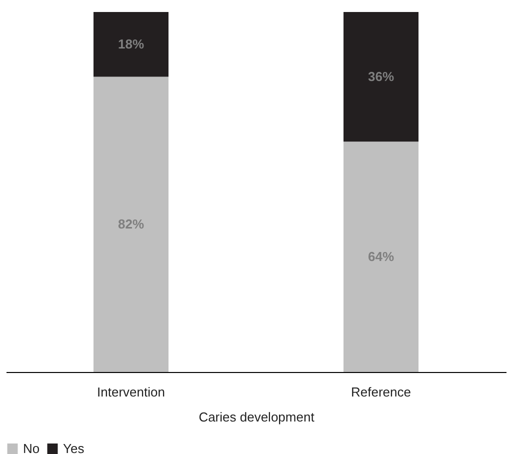 The height and width of the screenshot is (454, 513). What do you see at coordinates (31, 447) in the screenshot?
I see `legend-label: No` at bounding box center [31, 447].